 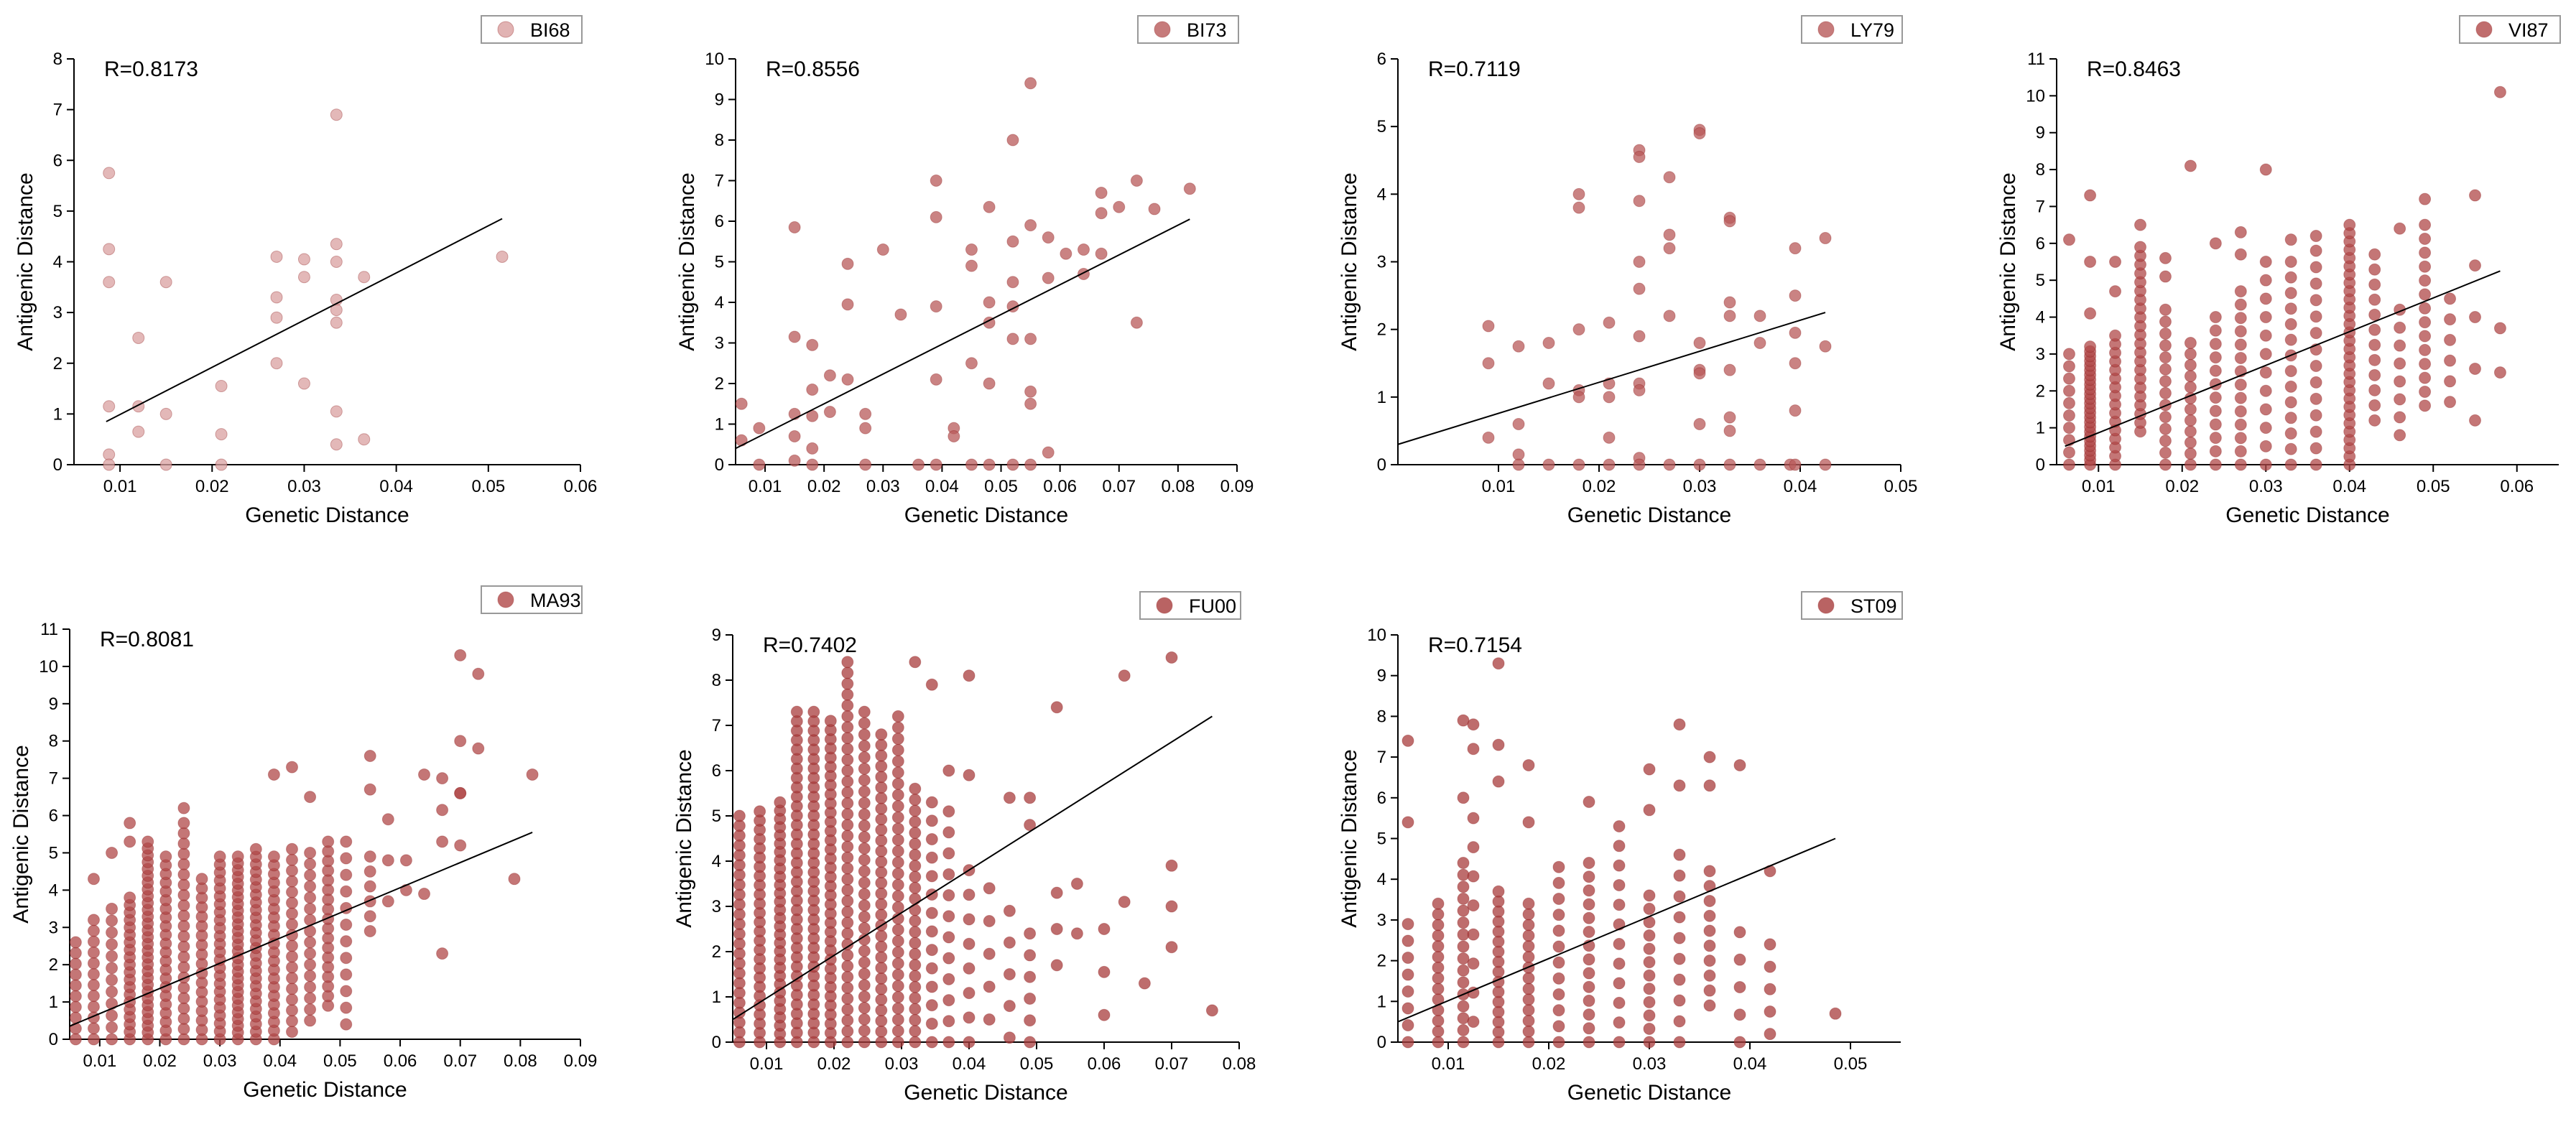 What do you see at coordinates (1851, 1064) in the screenshot?
I see `x-tick-label: 0.05` at bounding box center [1851, 1064].